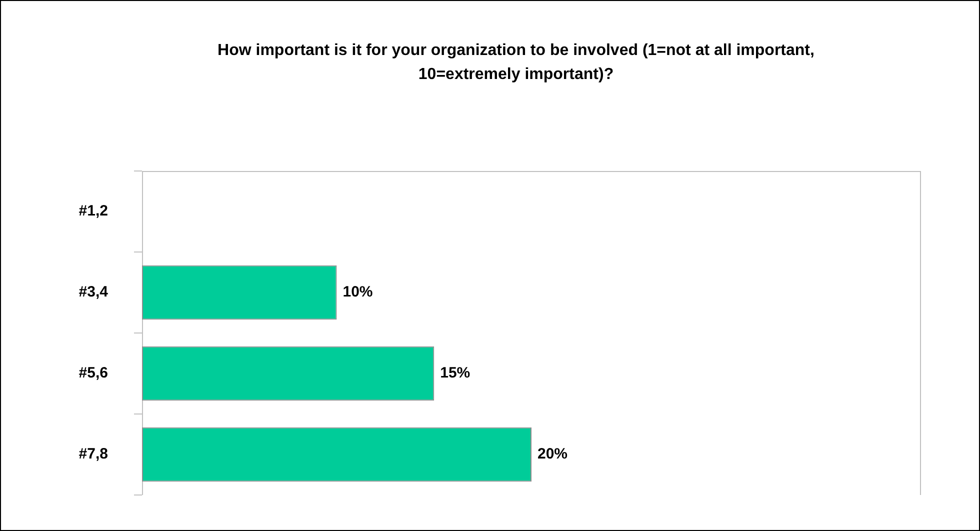  I want to click on y-tick-label: #7,8, so click(93, 454).